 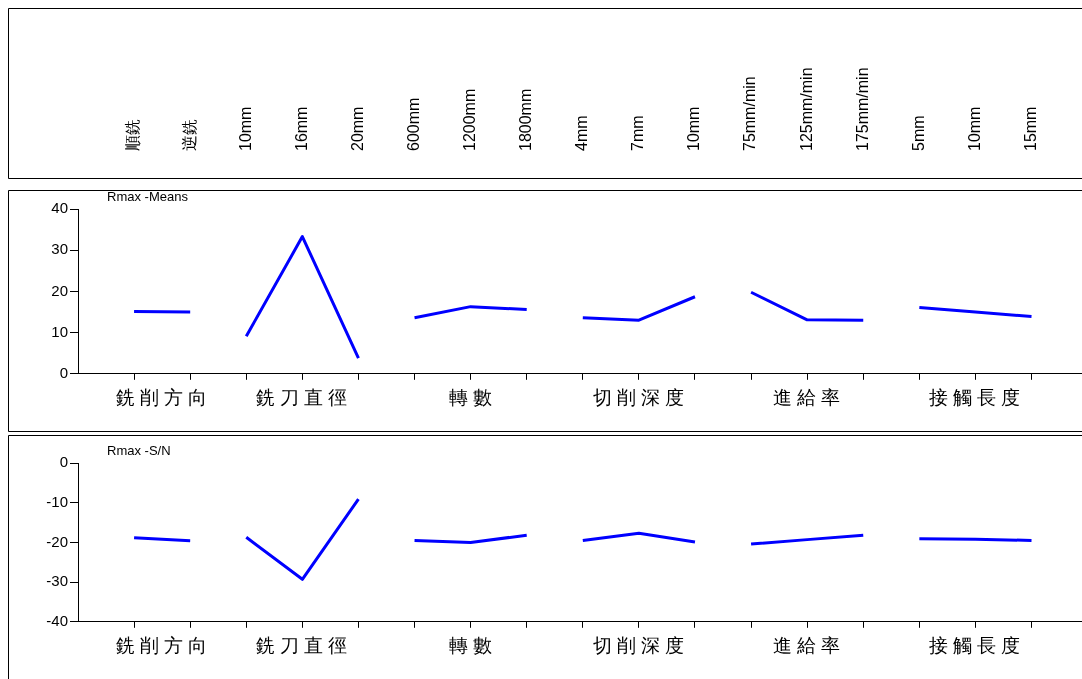 What do you see at coordinates (582, 133) in the screenshot?
I see `x-tick-label: 4mm` at bounding box center [582, 133].